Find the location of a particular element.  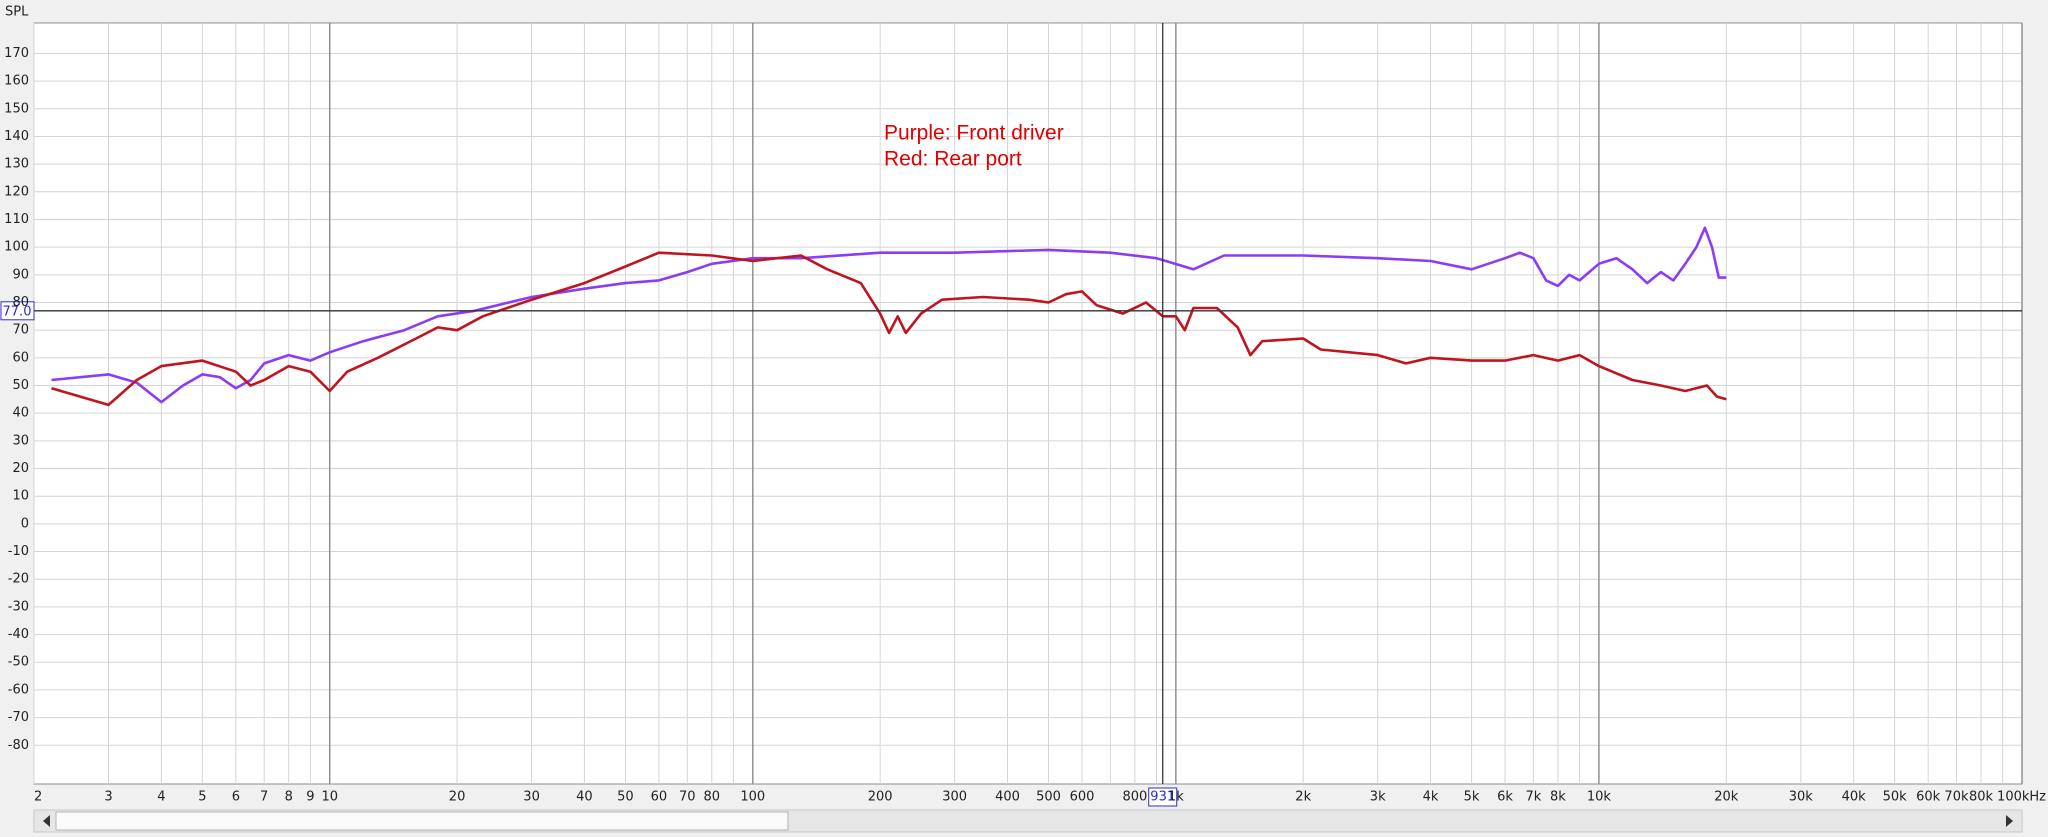

x-tick-label: 4k is located at coordinates (1431, 797).